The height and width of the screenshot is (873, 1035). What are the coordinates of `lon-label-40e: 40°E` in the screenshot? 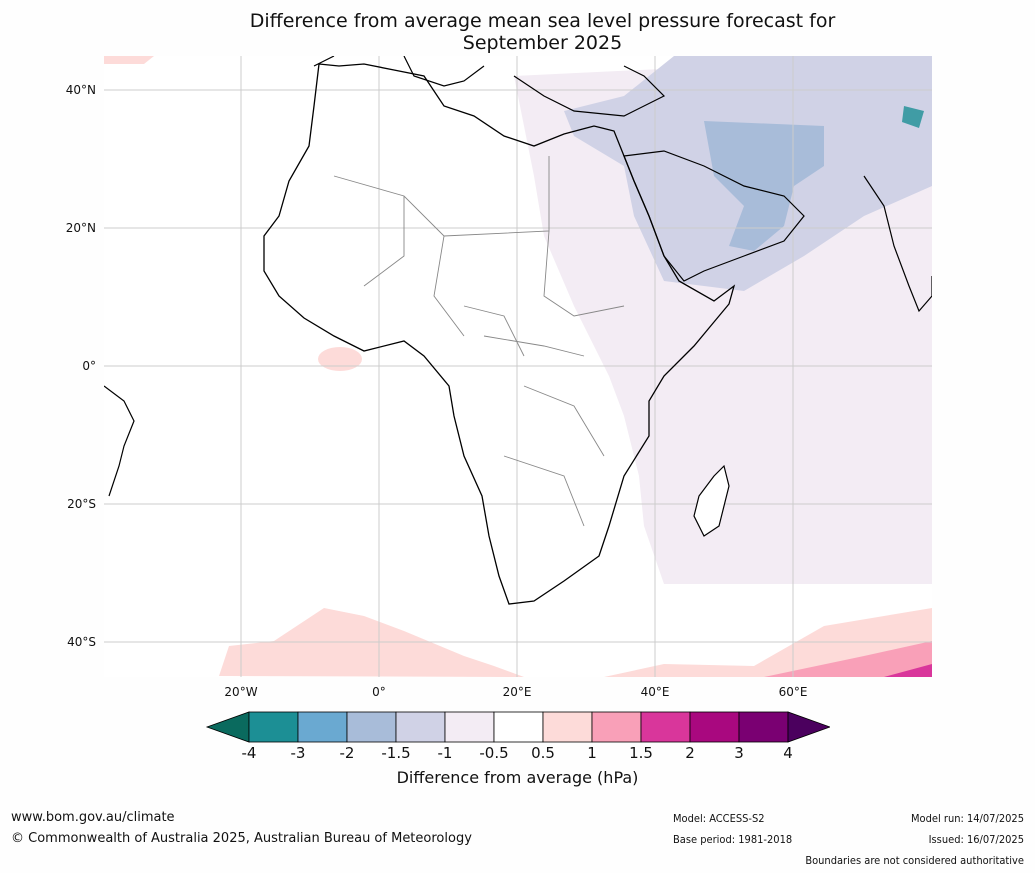 It's located at (655, 692).